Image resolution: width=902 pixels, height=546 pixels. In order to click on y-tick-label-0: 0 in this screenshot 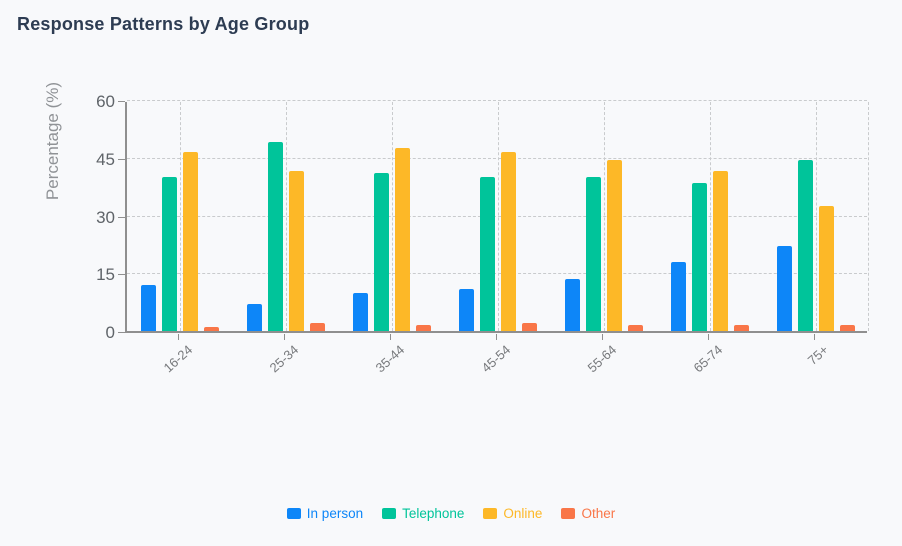, I will do `click(110, 332)`.